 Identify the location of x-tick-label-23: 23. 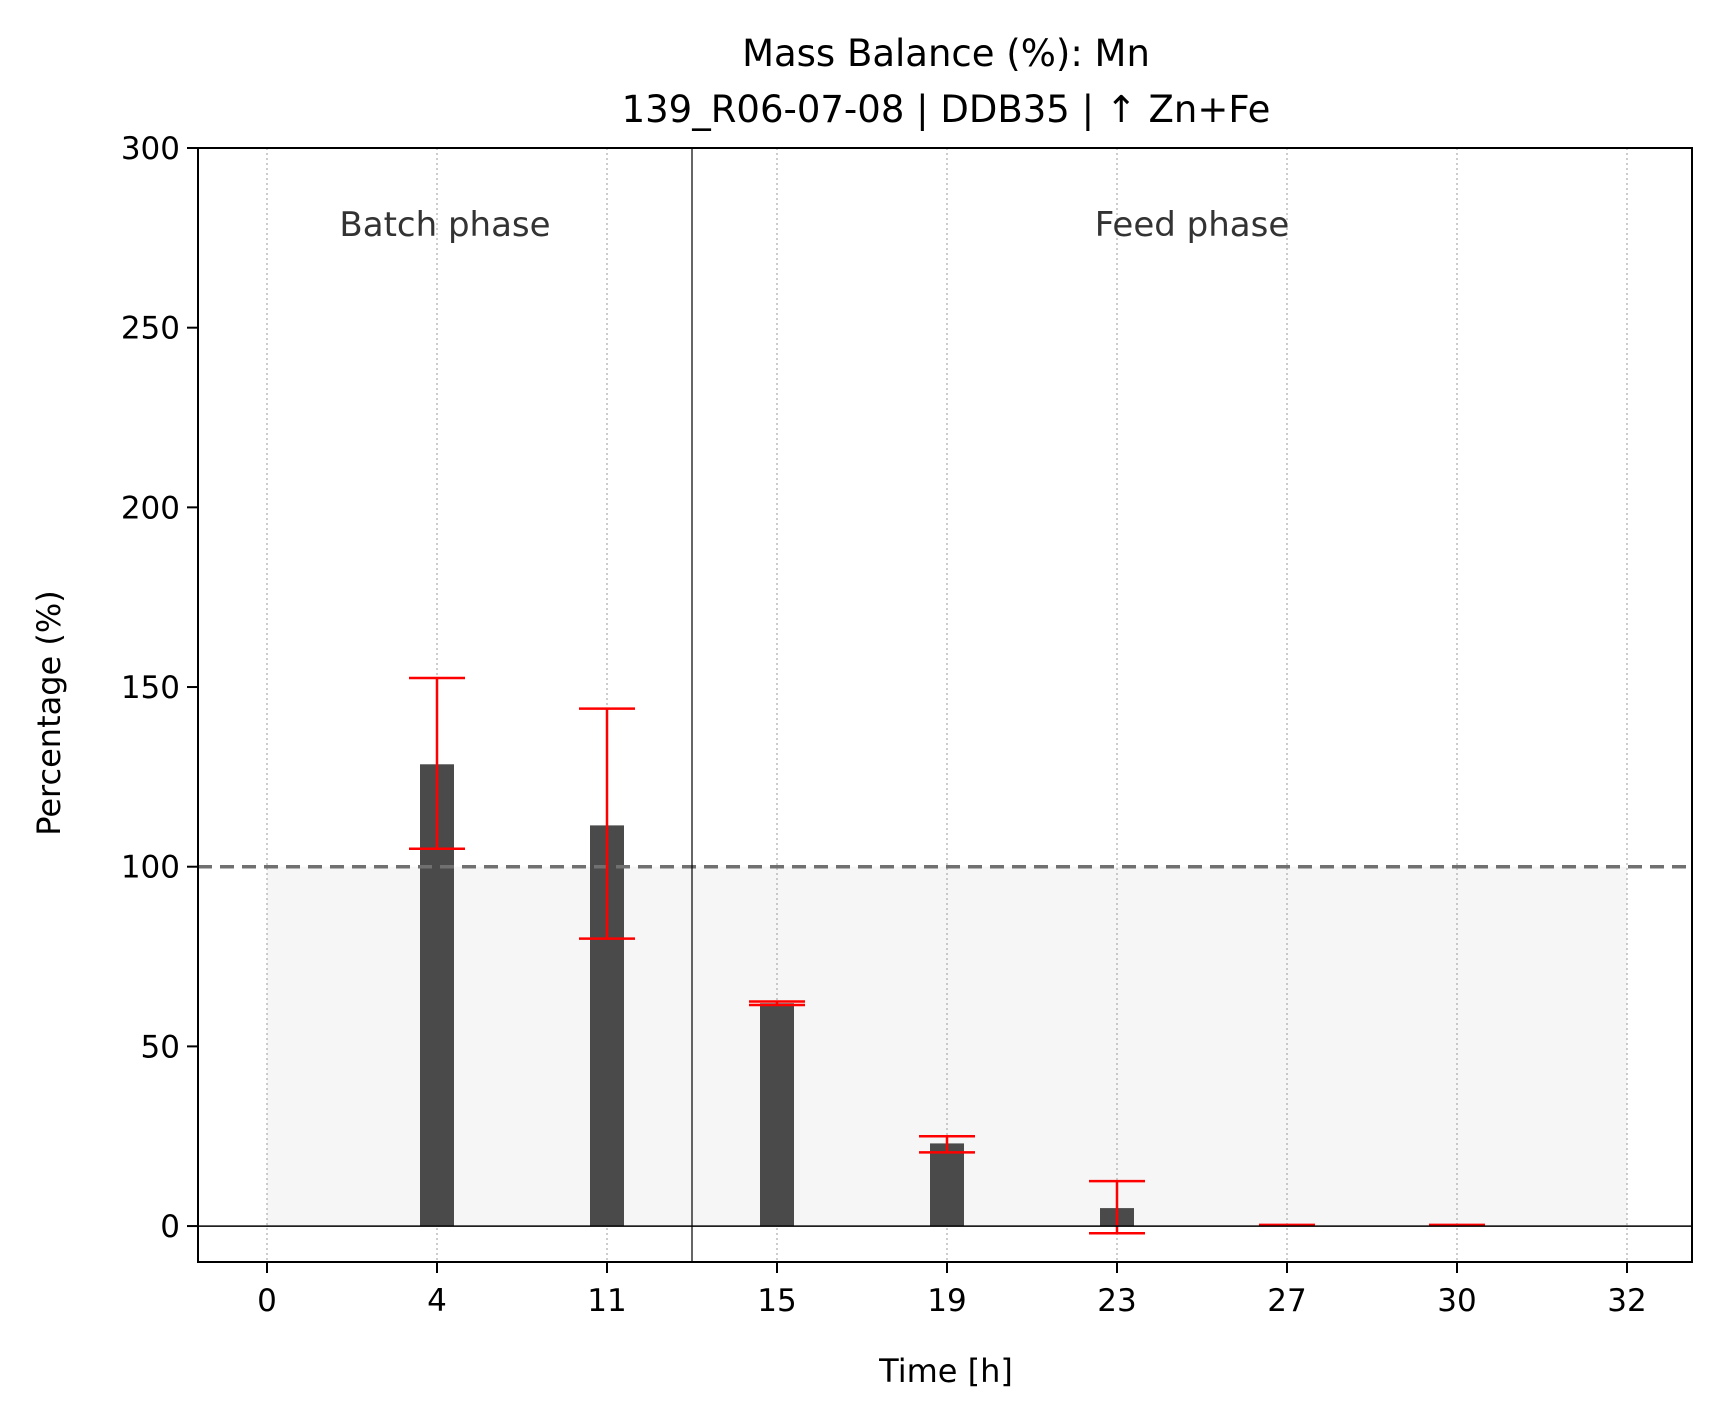
(1116, 1301).